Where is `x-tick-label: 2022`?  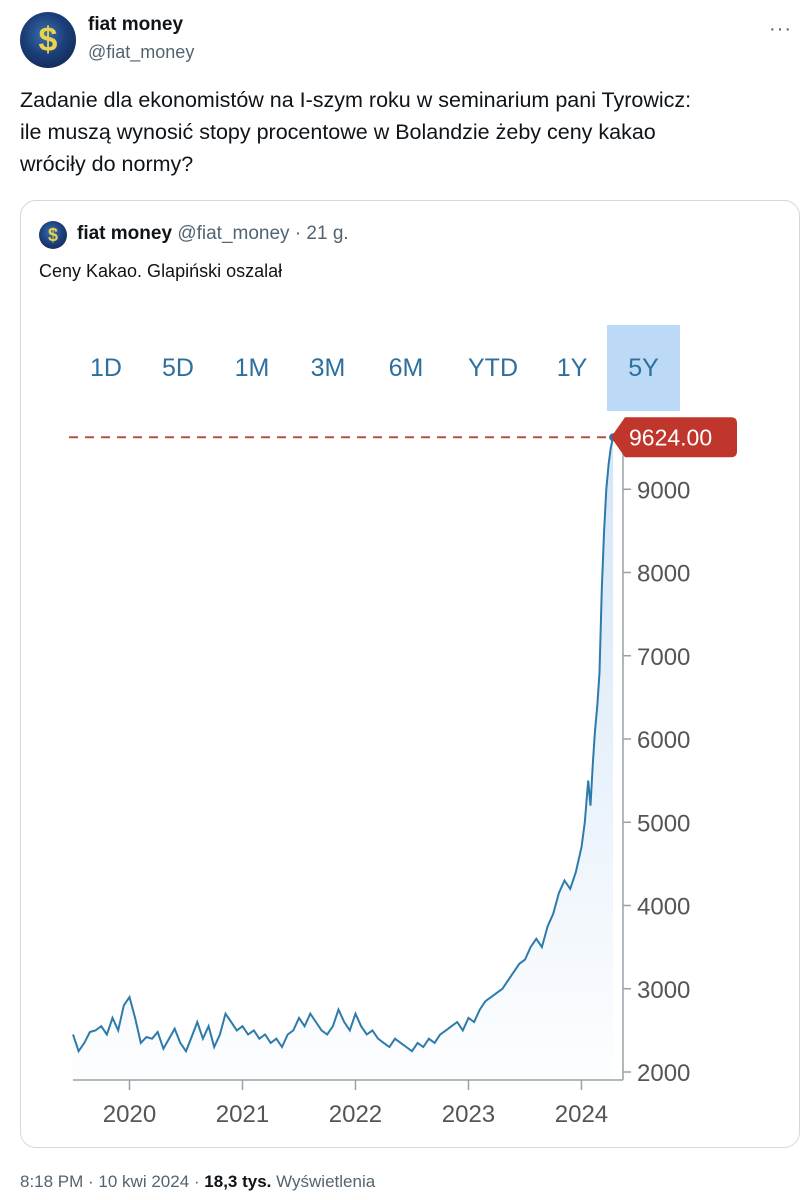
x-tick-label: 2022 is located at coordinates (355, 1114).